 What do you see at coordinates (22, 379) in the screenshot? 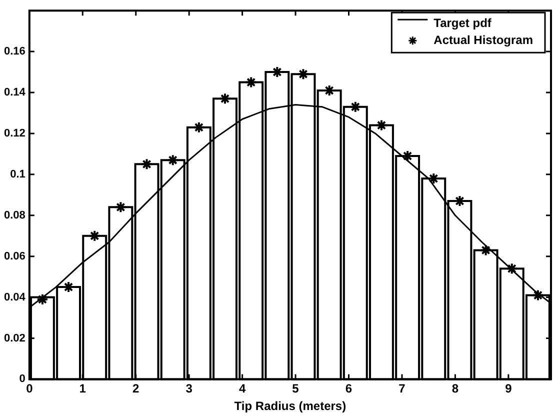
I see `y-tick-label: 0` at bounding box center [22, 379].